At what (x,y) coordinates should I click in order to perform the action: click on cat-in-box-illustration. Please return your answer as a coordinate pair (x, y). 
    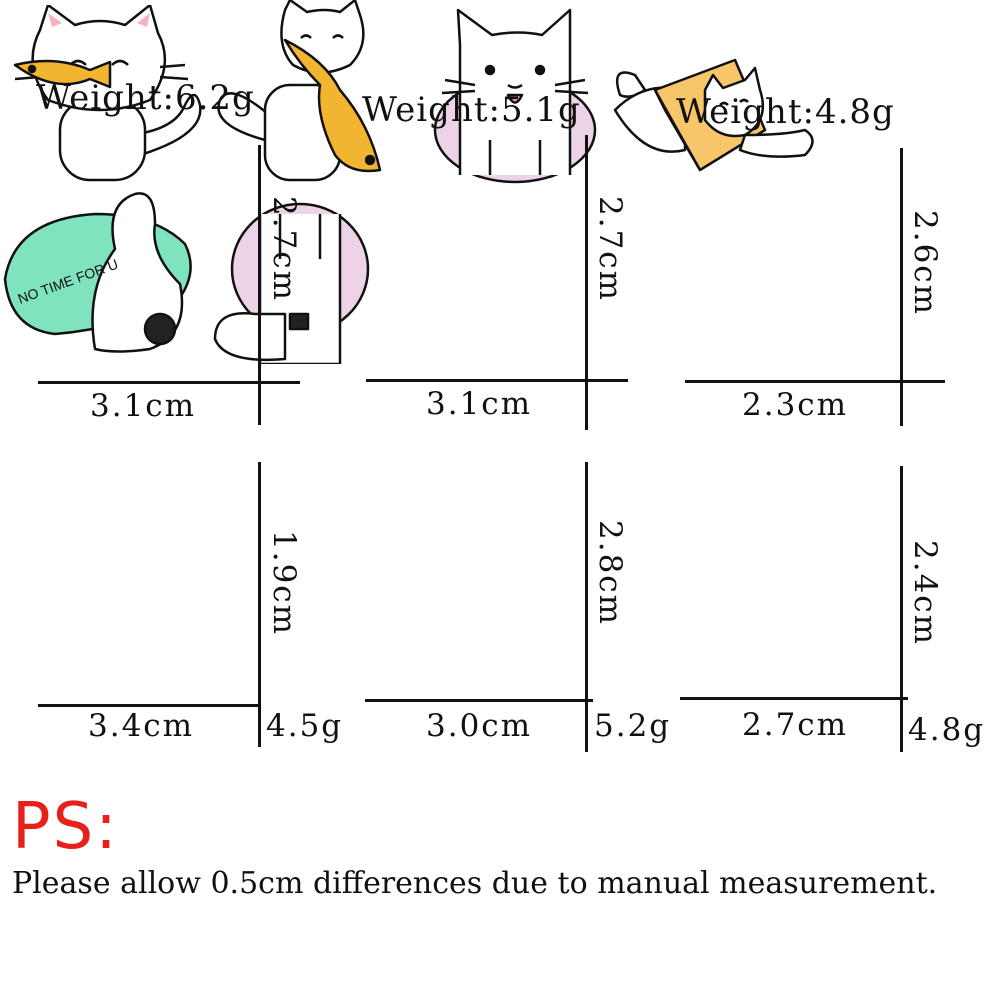
    Looking at the image, I should click on (714, 115).